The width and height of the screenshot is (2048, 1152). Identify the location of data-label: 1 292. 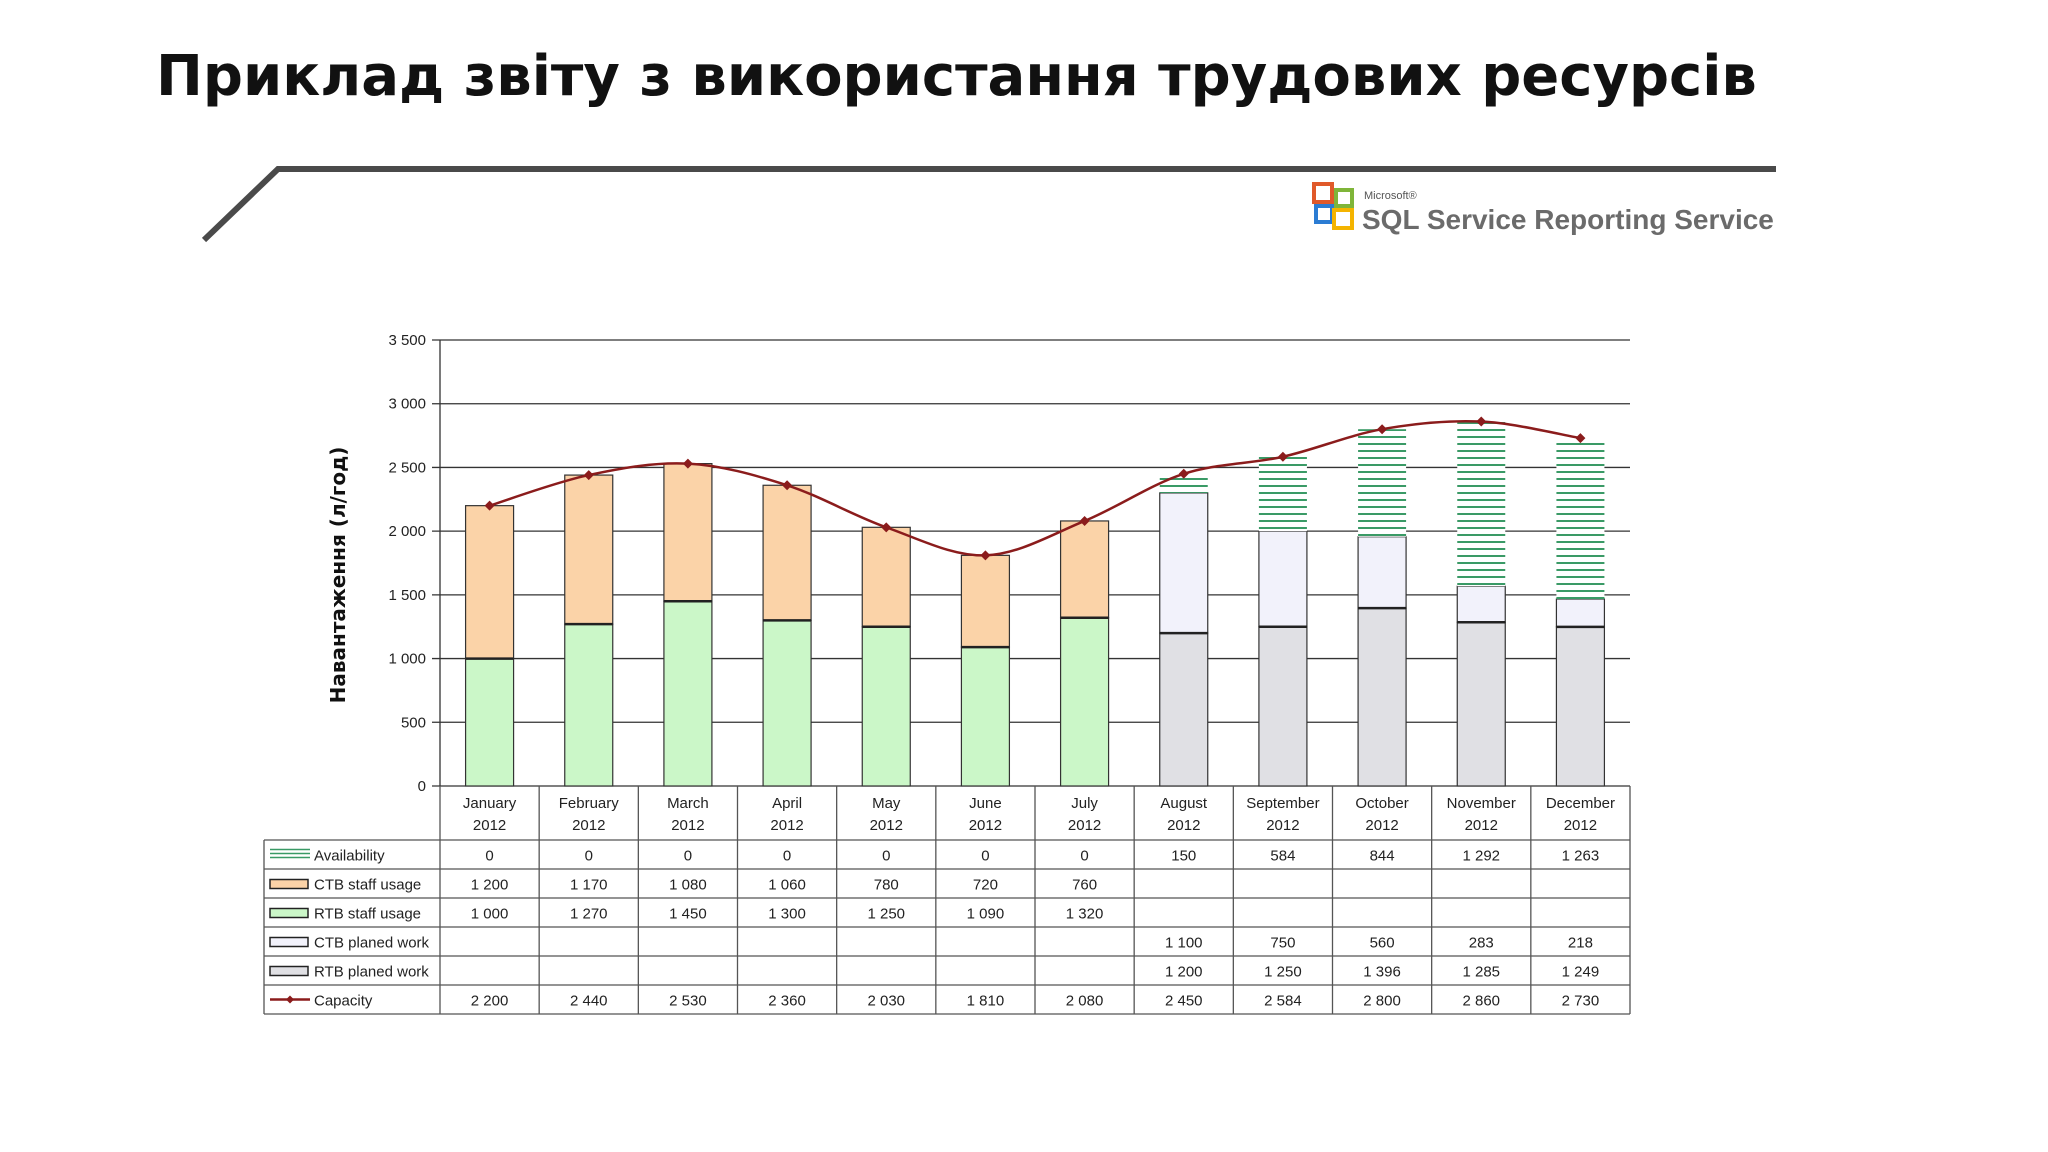
(1481, 856).